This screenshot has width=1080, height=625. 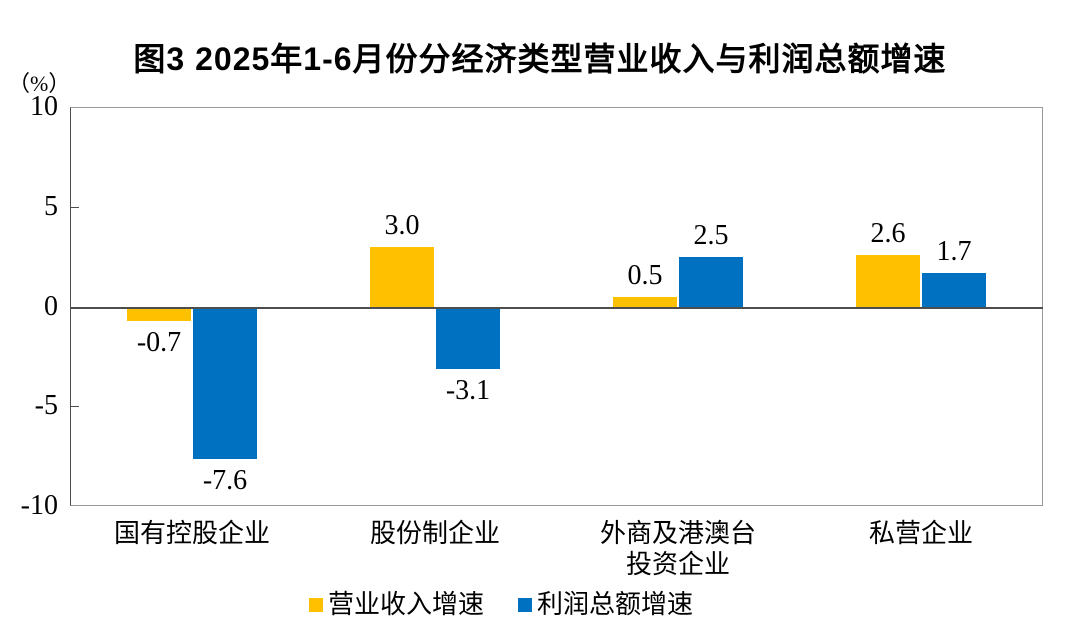 I want to click on legend-label: 营业收入增速, so click(x=405, y=604).